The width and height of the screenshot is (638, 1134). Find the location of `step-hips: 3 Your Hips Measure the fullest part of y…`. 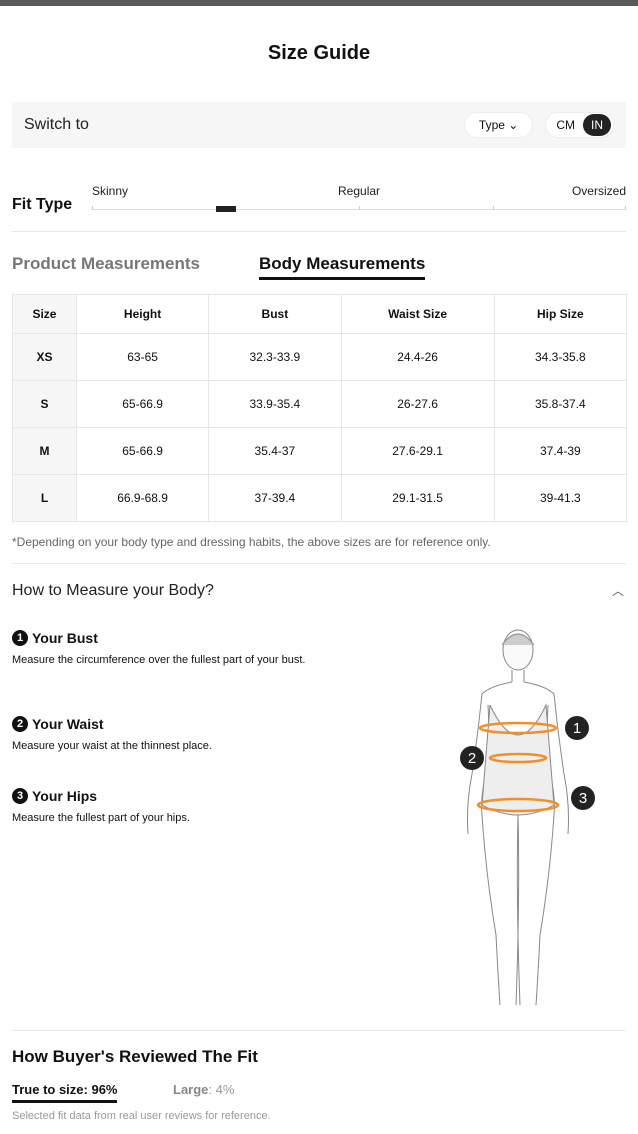

step-hips: 3 Your Hips Measure the fullest part of y… is located at coordinates (167, 806).